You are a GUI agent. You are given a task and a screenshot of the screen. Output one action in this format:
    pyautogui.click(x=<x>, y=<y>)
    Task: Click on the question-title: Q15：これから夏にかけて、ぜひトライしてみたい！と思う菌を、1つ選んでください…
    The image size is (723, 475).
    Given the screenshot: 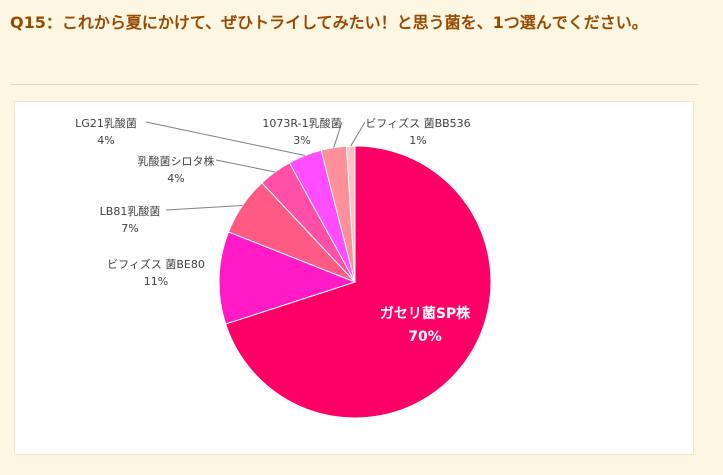 What is the action you would take?
    pyautogui.click(x=329, y=22)
    